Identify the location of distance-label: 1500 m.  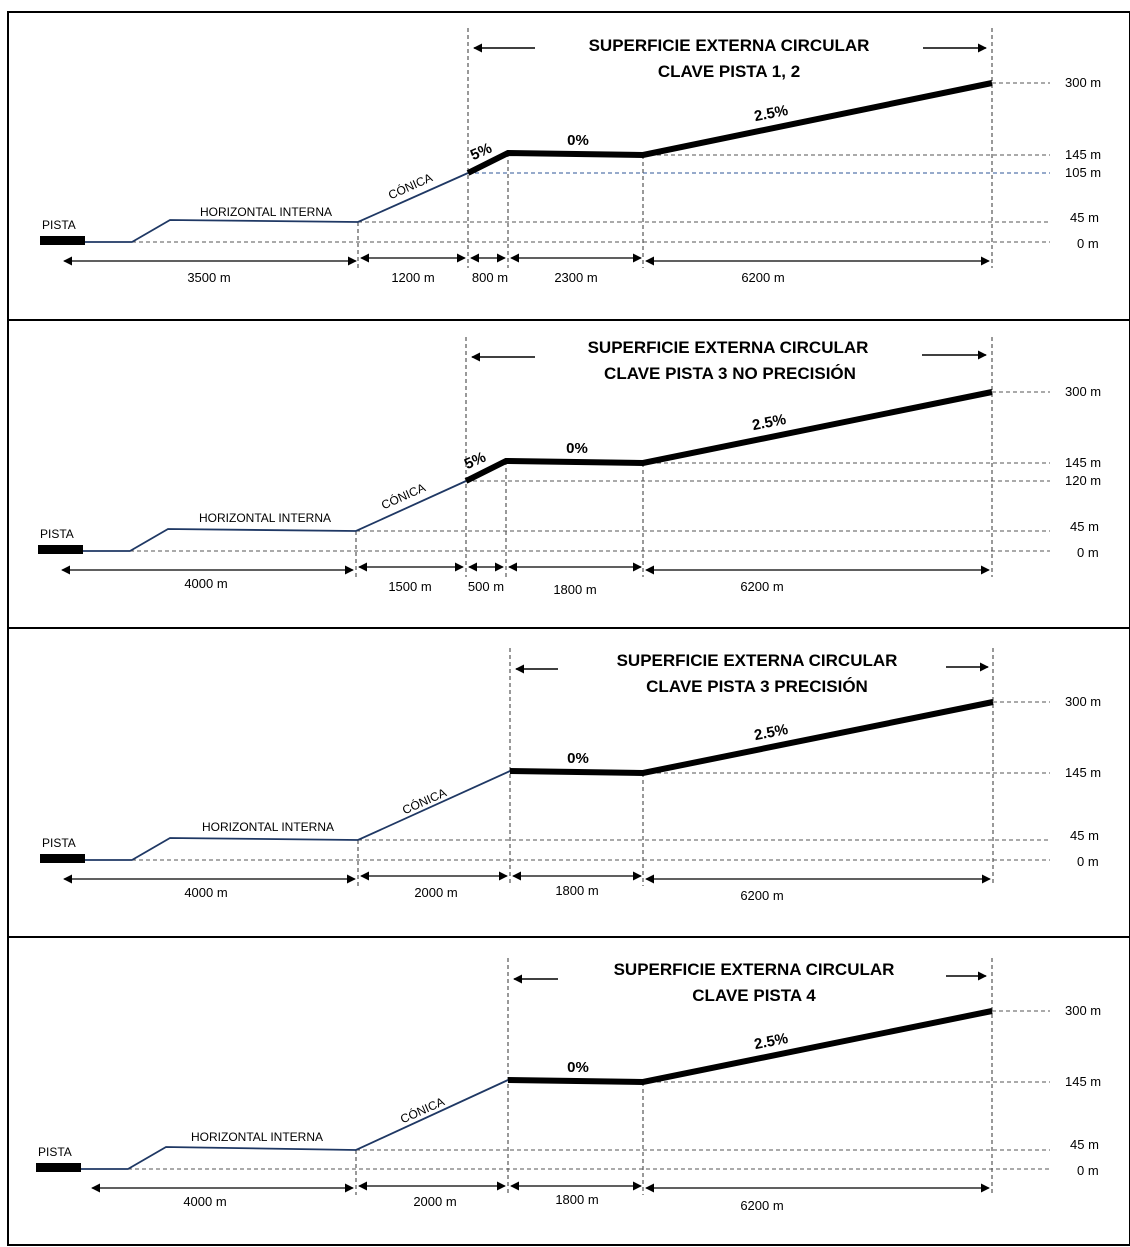
(409, 586).